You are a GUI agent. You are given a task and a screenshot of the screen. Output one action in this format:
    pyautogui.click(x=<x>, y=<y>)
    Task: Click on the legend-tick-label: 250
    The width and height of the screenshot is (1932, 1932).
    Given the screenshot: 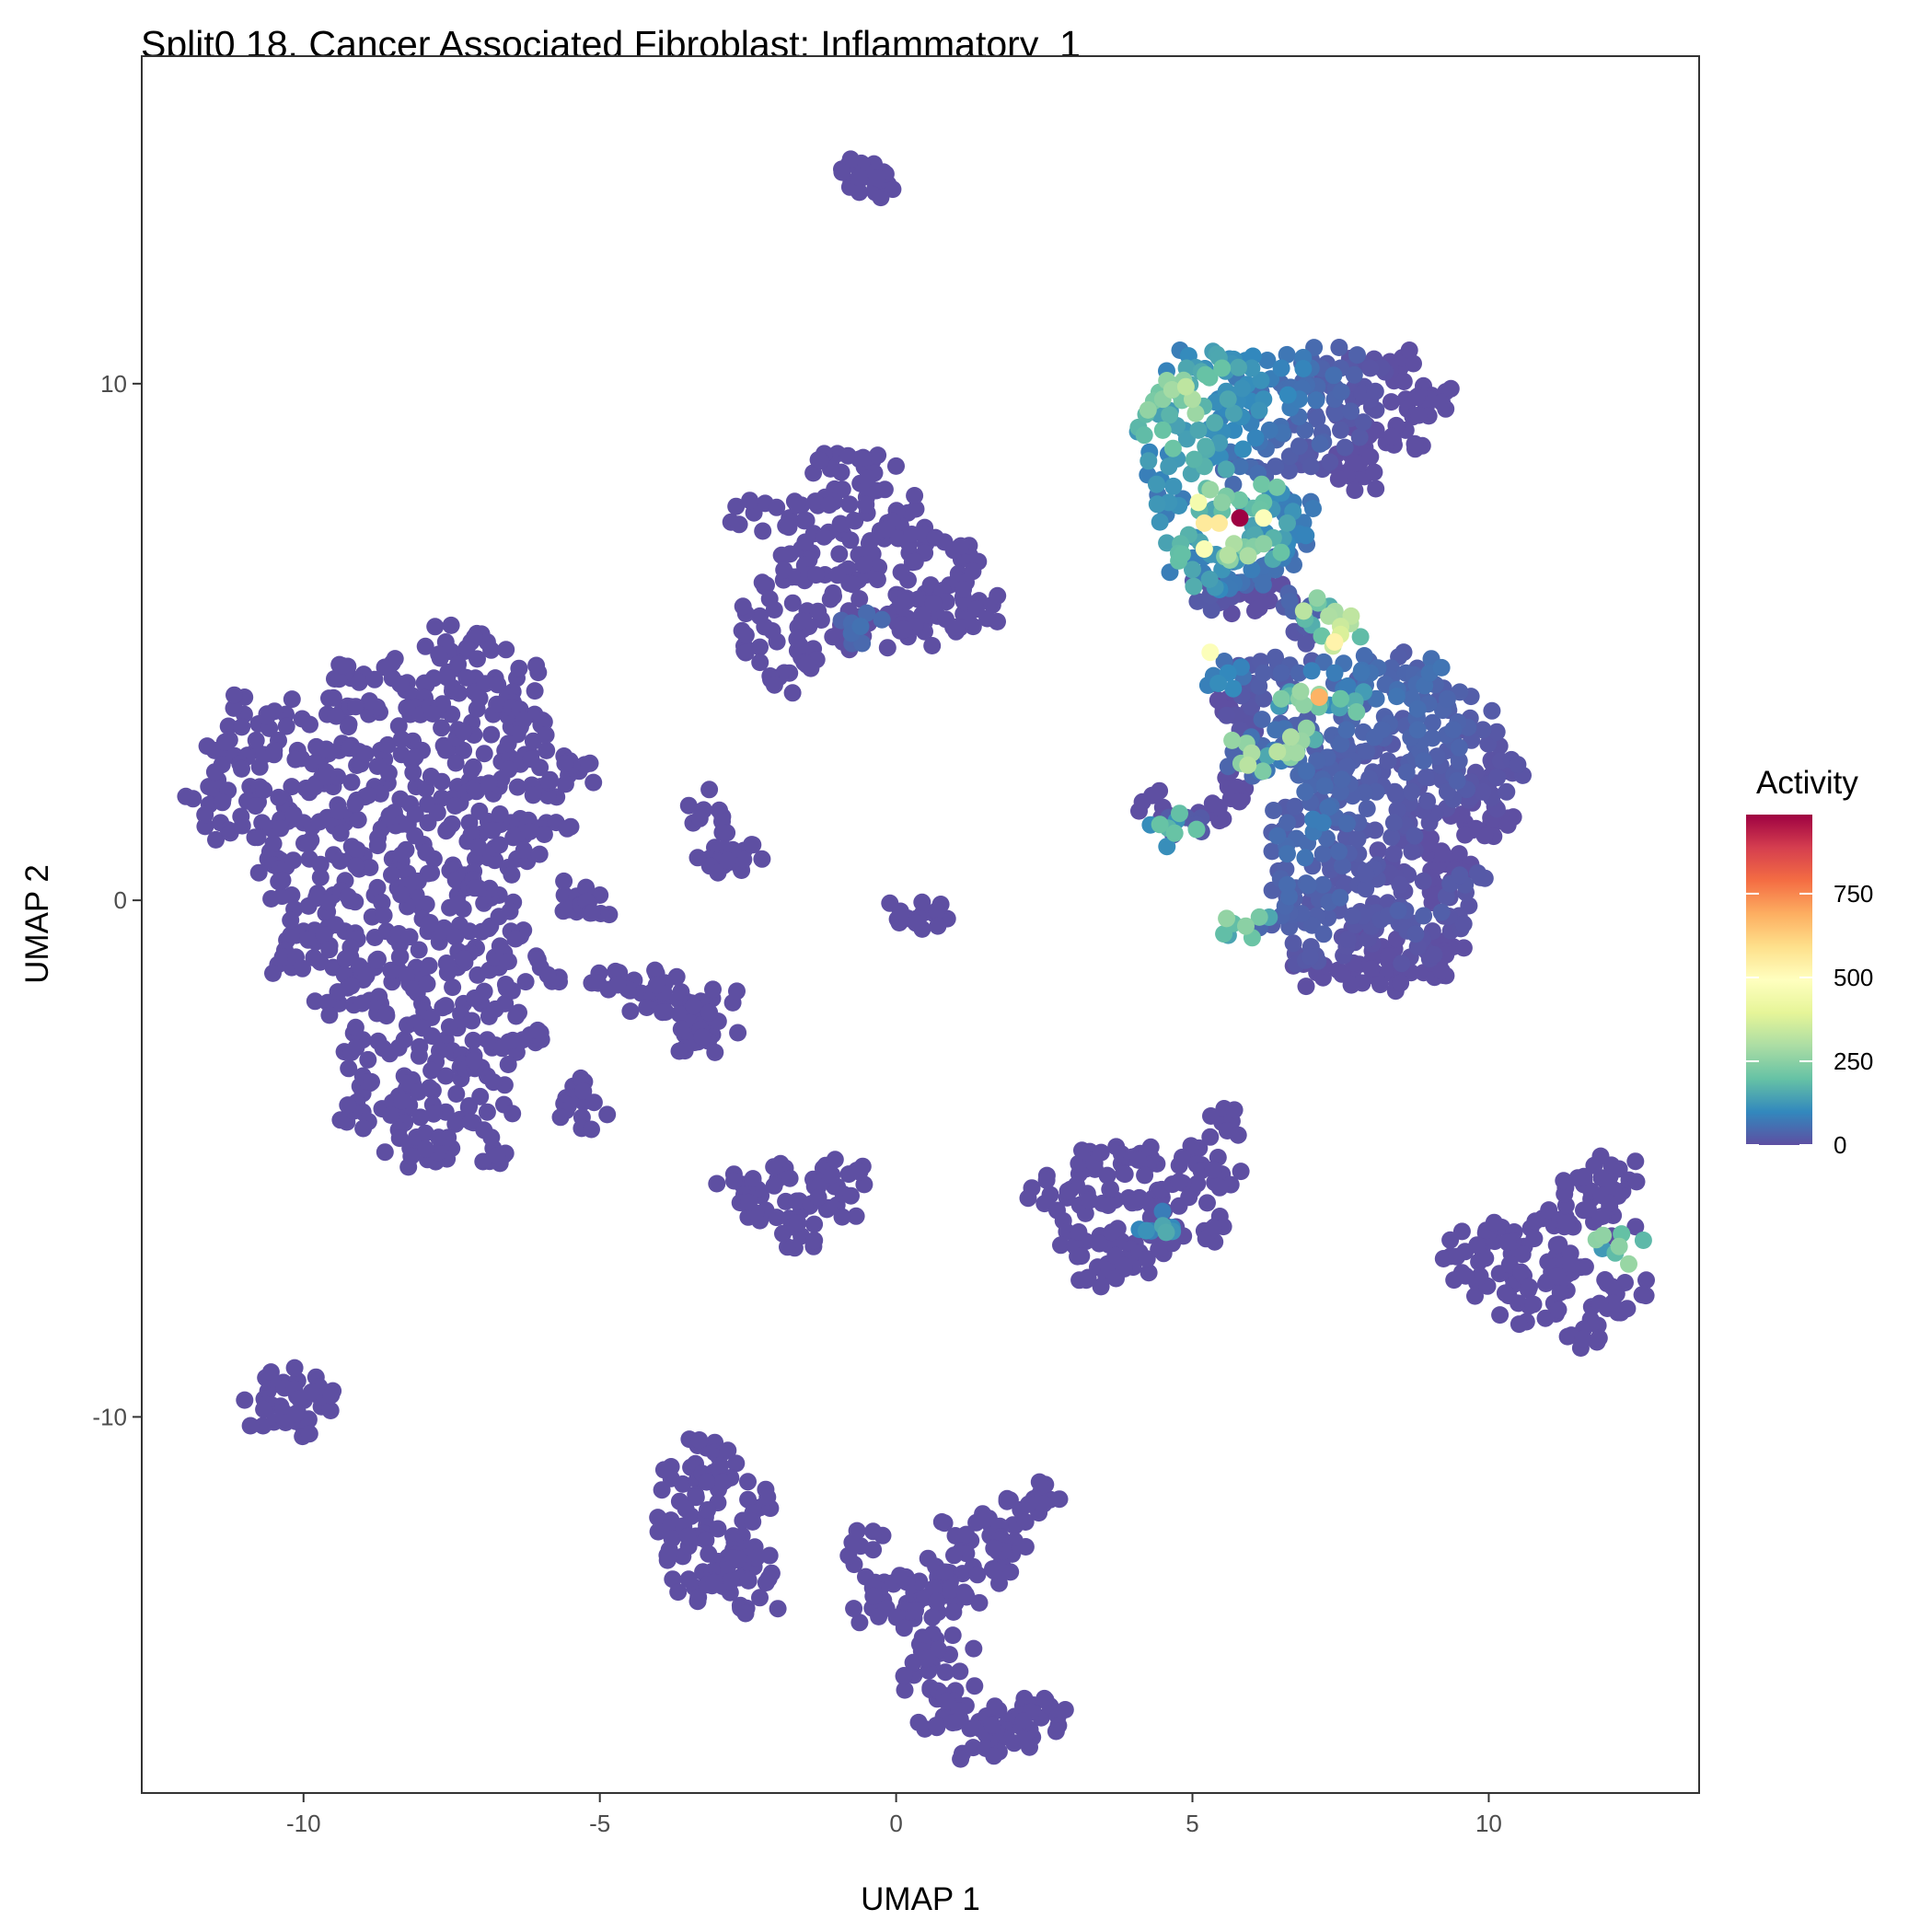 What is the action you would take?
    pyautogui.click(x=1854, y=1061)
    